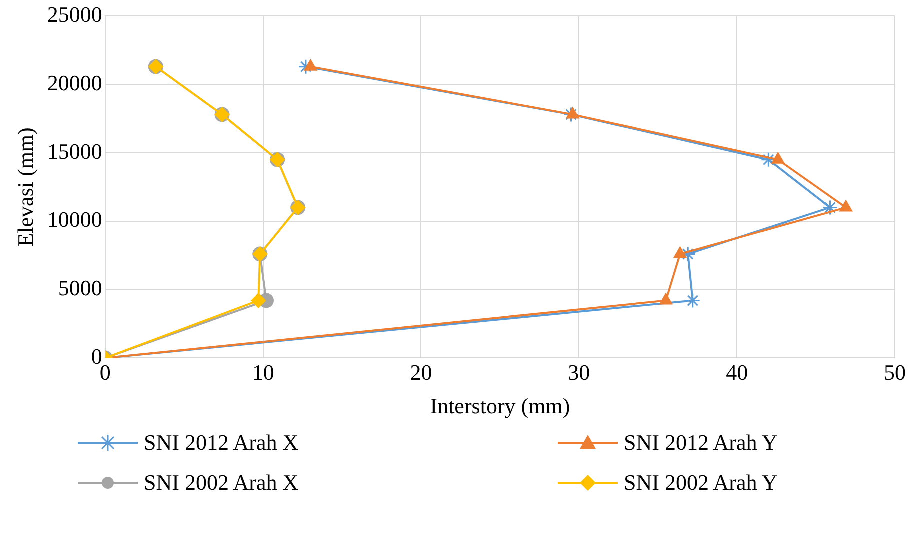  What do you see at coordinates (500, 406) in the screenshot?
I see `x-axis-title: Interstory (mm)` at bounding box center [500, 406].